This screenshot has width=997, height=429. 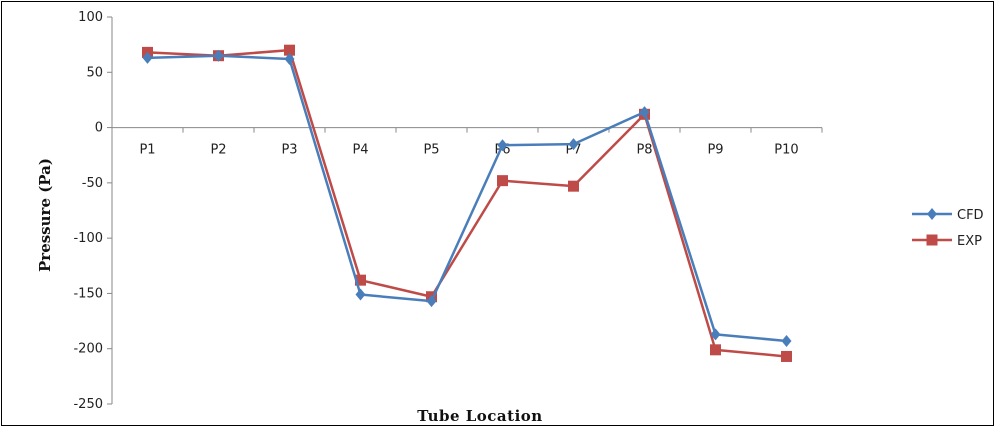 I want to click on x-tick-label: P4, so click(x=360, y=150).